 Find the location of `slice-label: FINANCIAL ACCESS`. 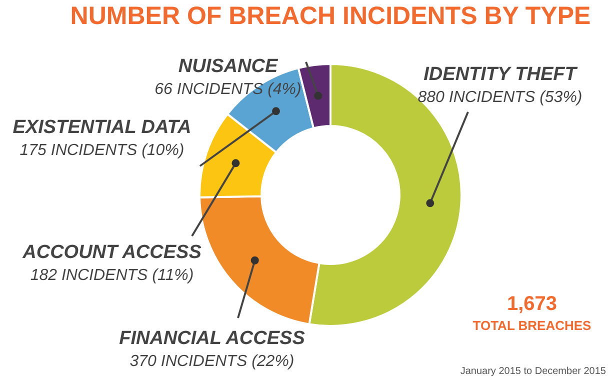

slice-label: FINANCIAL ACCESS is located at coordinates (212, 338).